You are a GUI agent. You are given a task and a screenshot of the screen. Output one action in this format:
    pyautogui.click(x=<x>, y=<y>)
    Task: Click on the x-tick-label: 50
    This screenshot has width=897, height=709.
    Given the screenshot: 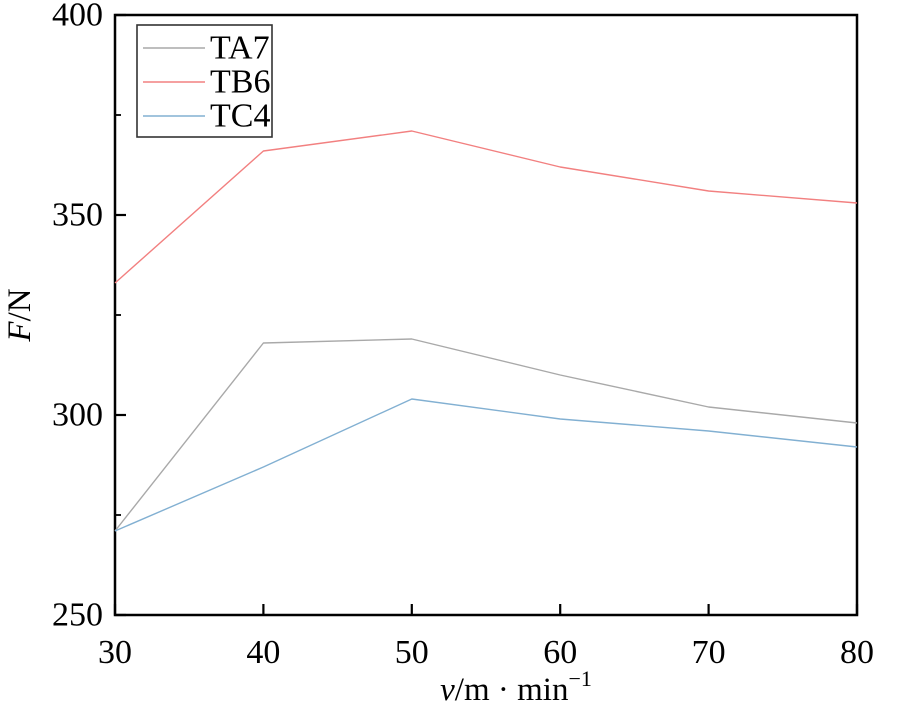 What is the action you would take?
    pyautogui.click(x=412, y=652)
    